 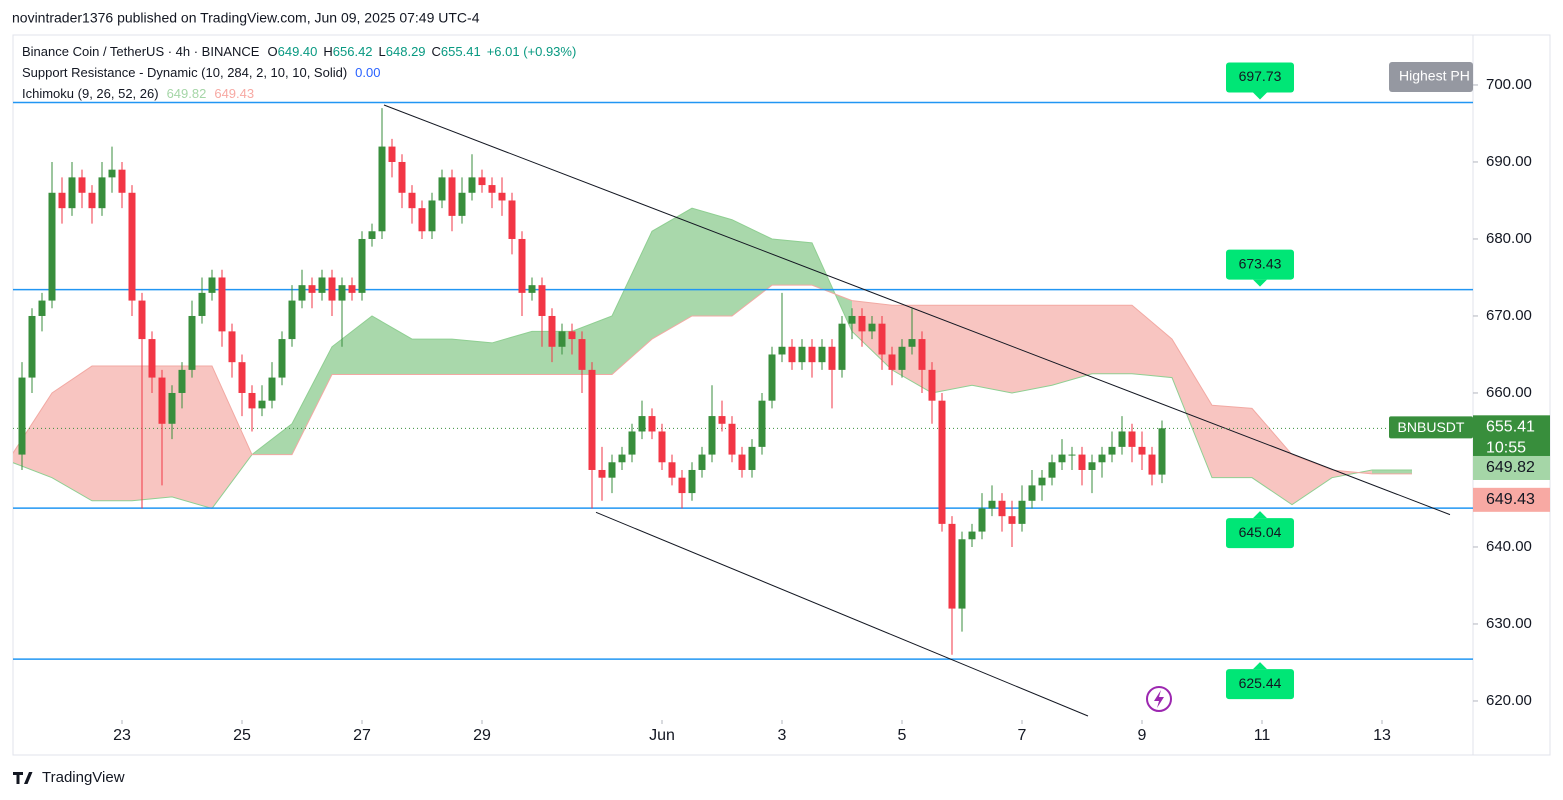 What do you see at coordinates (532, 51) in the screenshot?
I see `change: +6.01 (+0.93%)` at bounding box center [532, 51].